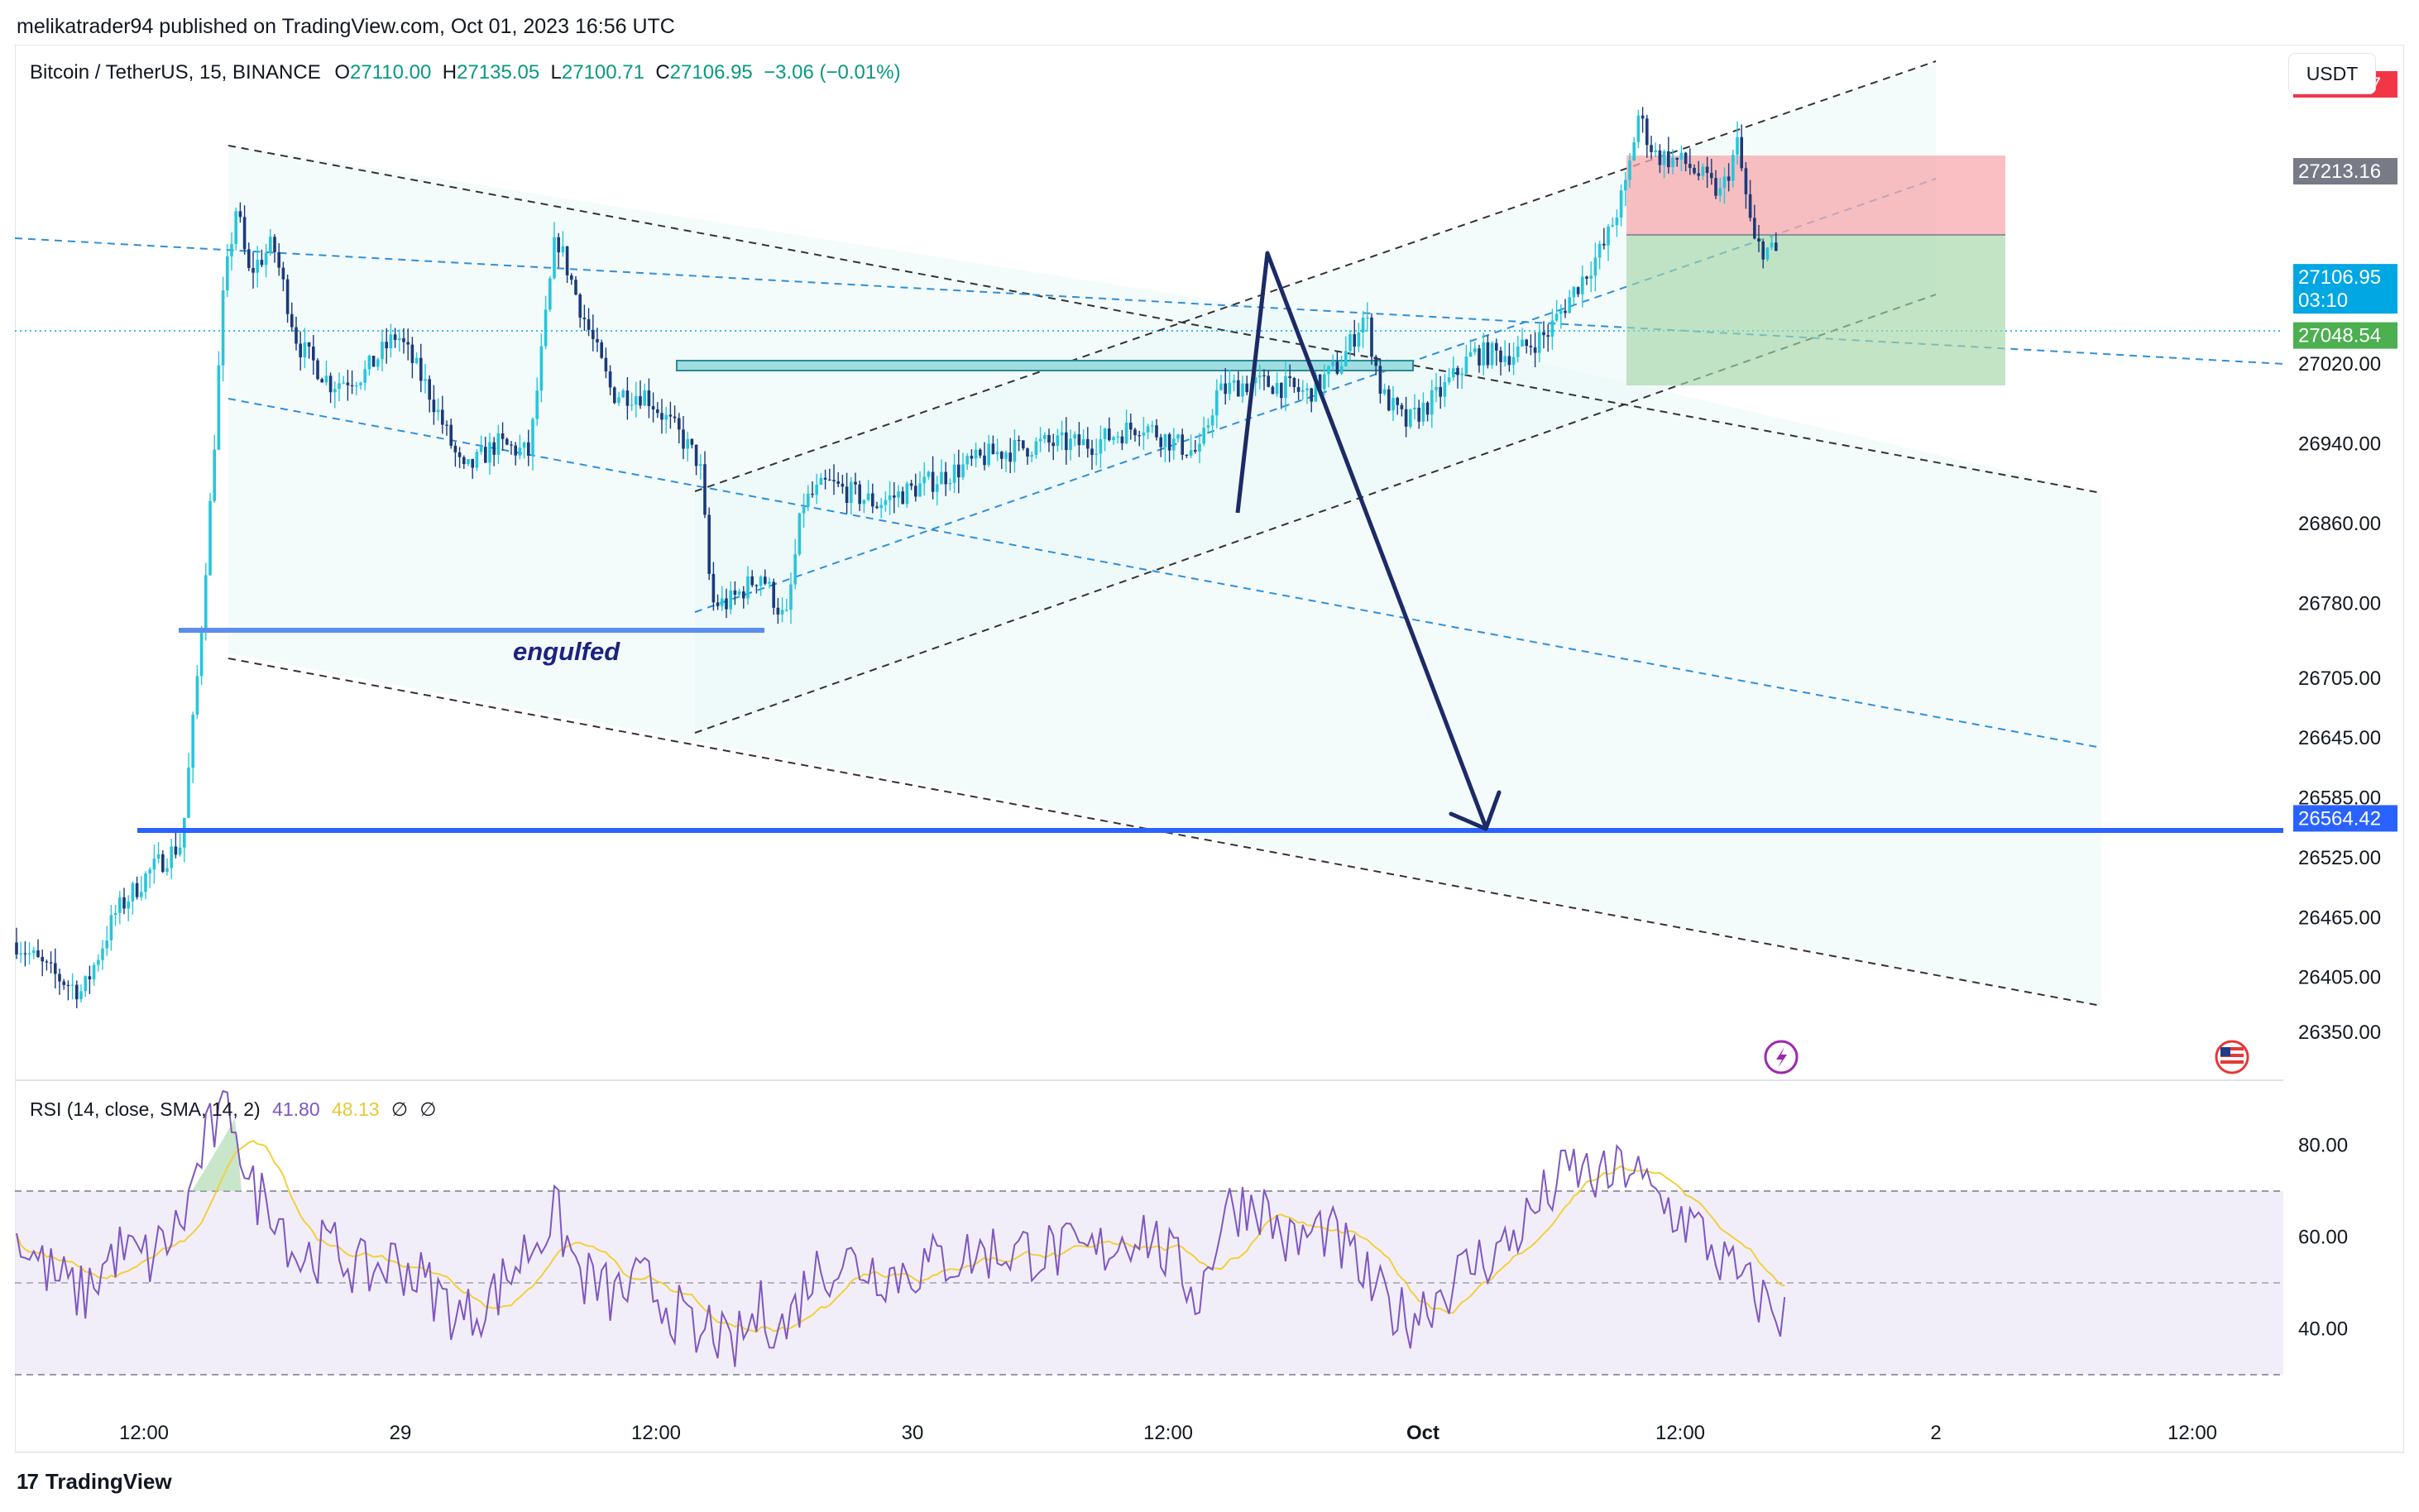 This screenshot has height=1512, width=2419. Describe the element at coordinates (175, 72) in the screenshot. I see `symbol-name: Bitcoin / TetherUS, 15, BINANCE` at that location.